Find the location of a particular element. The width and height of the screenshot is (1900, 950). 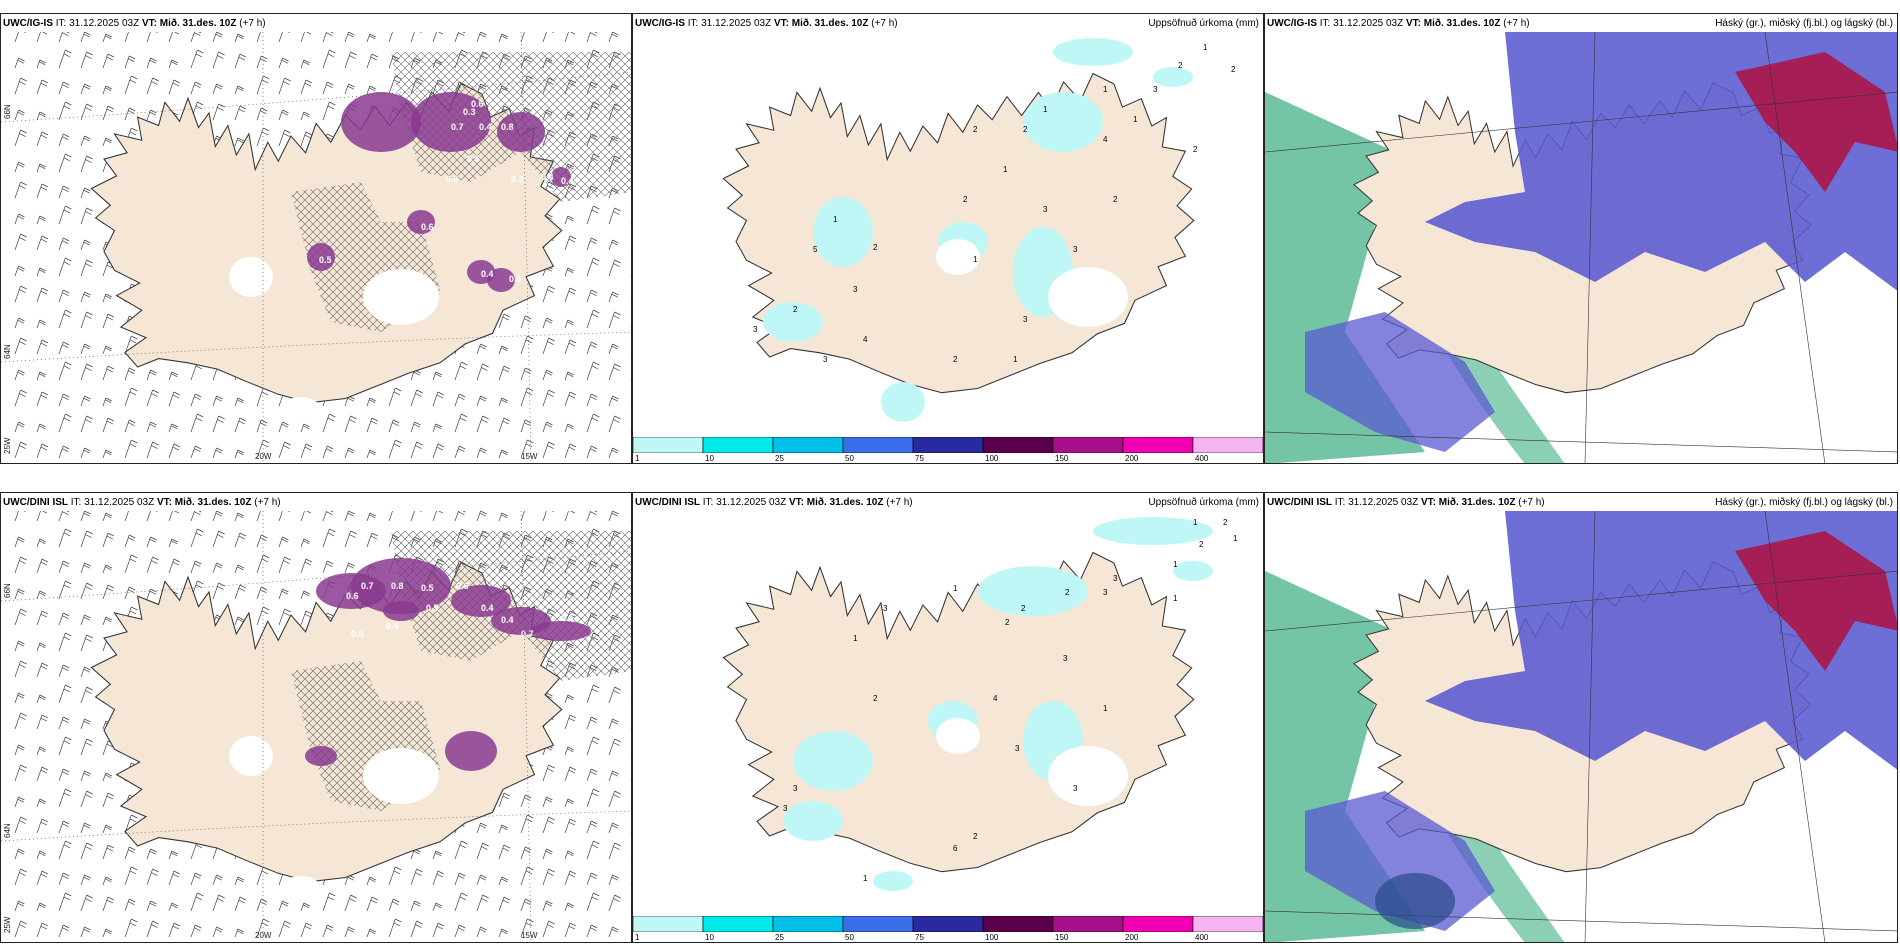

colorbar-label: 75 is located at coordinates (919, 458).